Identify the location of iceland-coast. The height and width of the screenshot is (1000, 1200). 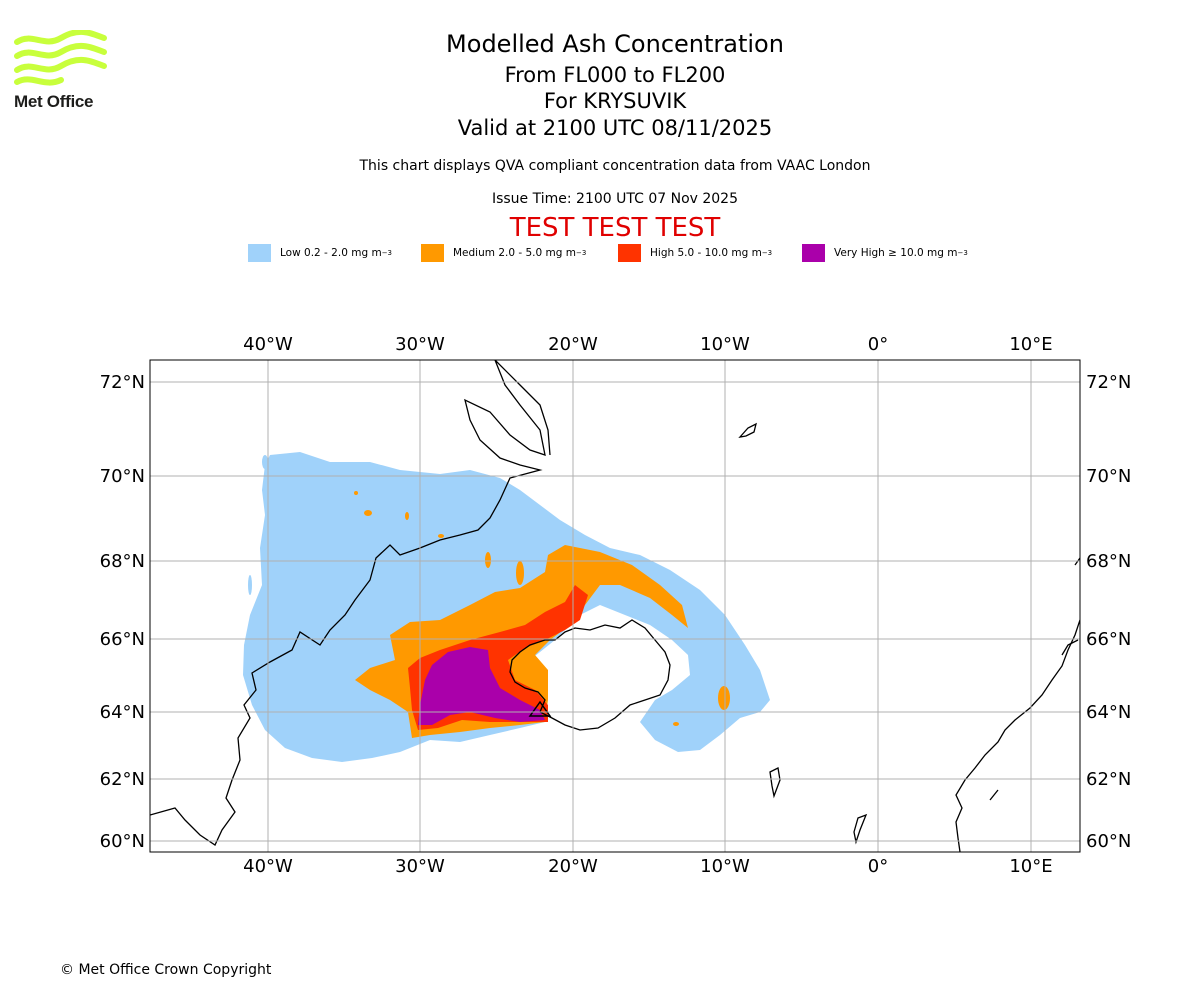
(590, 675).